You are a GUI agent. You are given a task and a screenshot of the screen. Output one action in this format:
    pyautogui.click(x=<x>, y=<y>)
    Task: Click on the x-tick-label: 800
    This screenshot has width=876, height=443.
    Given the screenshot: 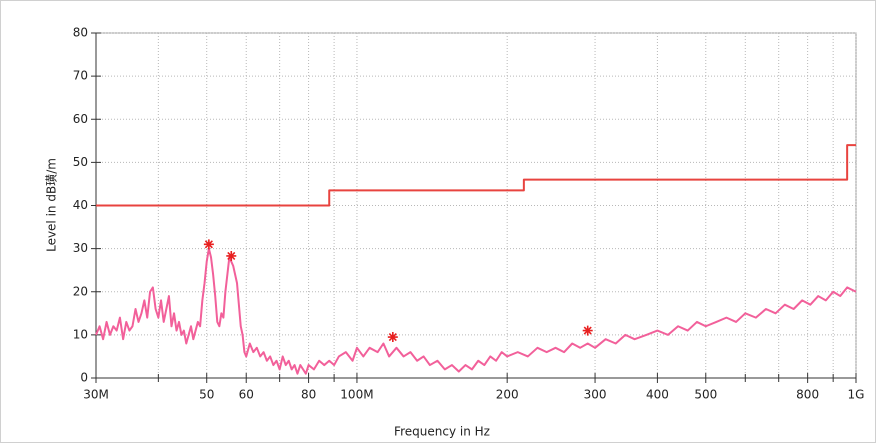 What is the action you would take?
    pyautogui.click(x=807, y=395)
    